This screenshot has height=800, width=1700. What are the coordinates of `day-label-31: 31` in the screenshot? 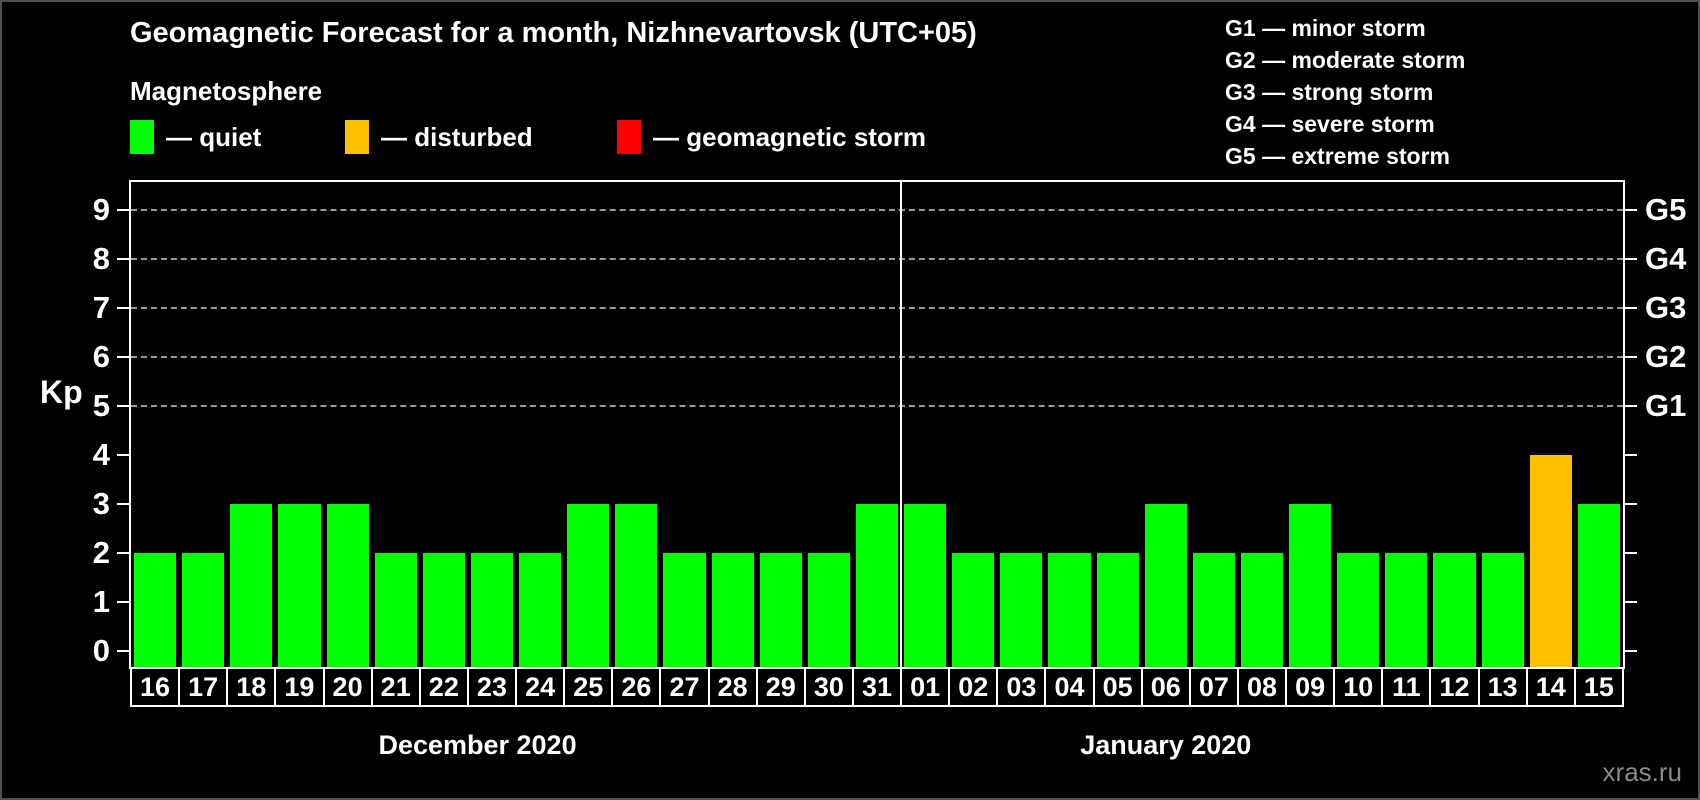 It's located at (877, 687).